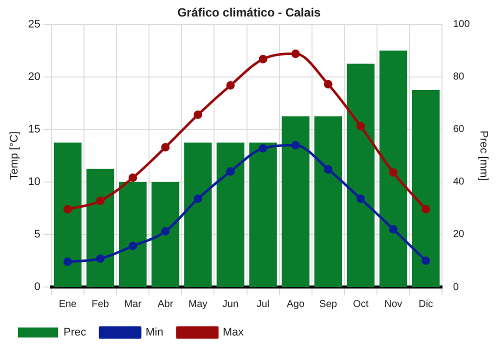 This screenshot has height=350, width=500. Describe the element at coordinates (34, 129) in the screenshot. I see `y-tick-label: 15` at that location.